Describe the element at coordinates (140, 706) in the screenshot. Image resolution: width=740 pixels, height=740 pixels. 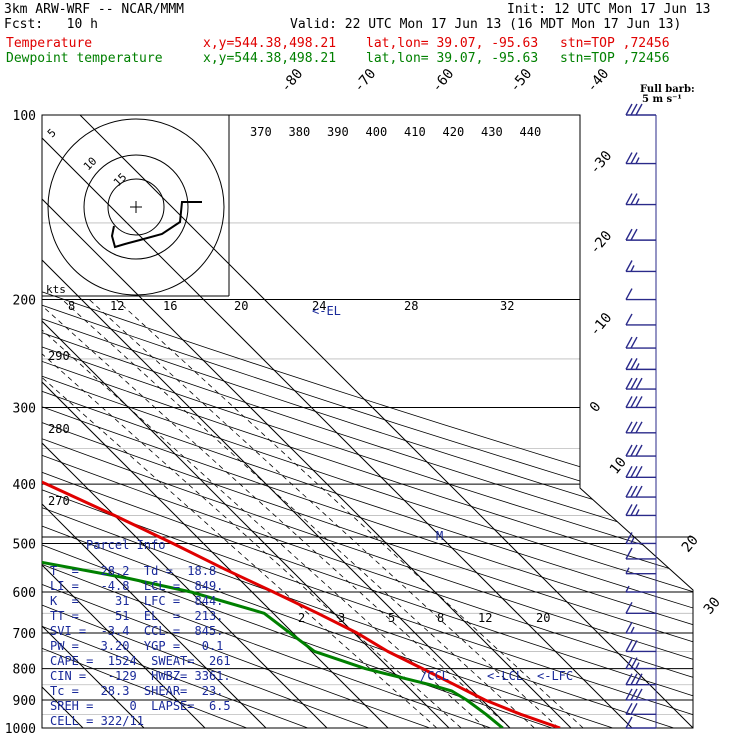
I see `parcel-row: SREH = 0 LAPSE= 6.5` at that location.